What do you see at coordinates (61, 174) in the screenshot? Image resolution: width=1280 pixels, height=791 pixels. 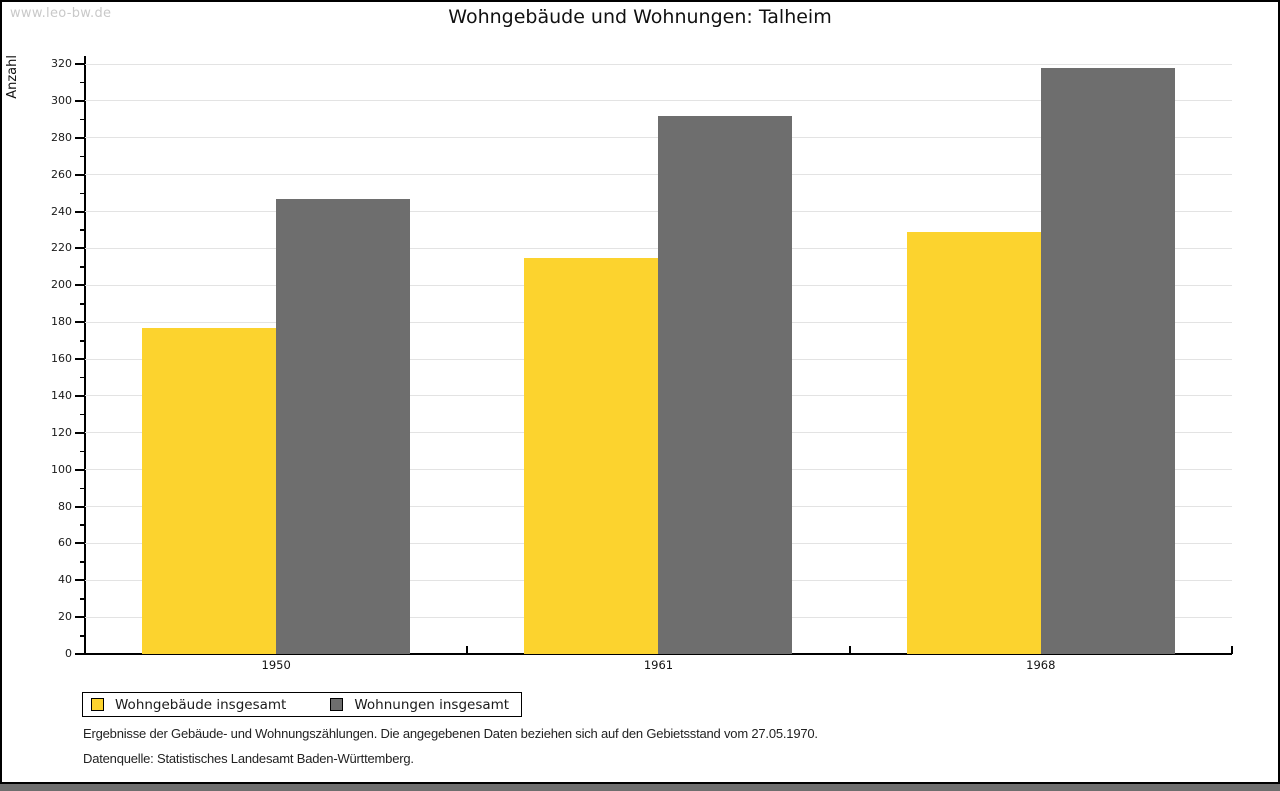 I see `y-tick-label: 260` at bounding box center [61, 174].